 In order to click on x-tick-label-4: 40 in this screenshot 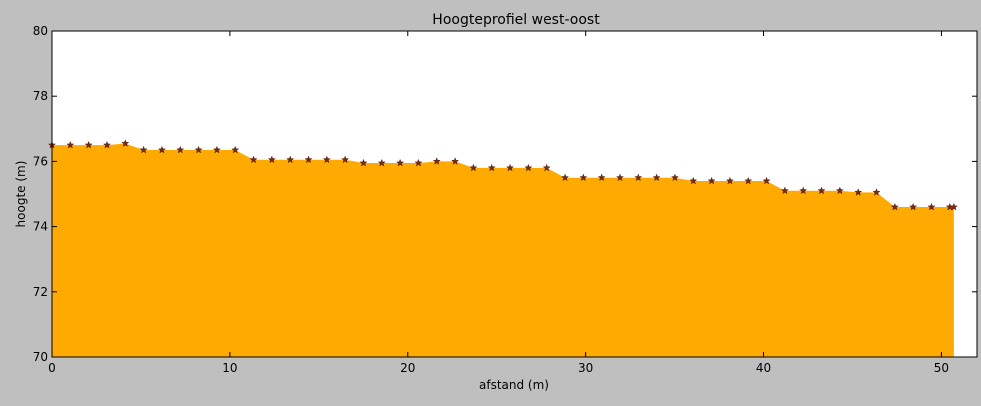, I will do `click(763, 368)`.